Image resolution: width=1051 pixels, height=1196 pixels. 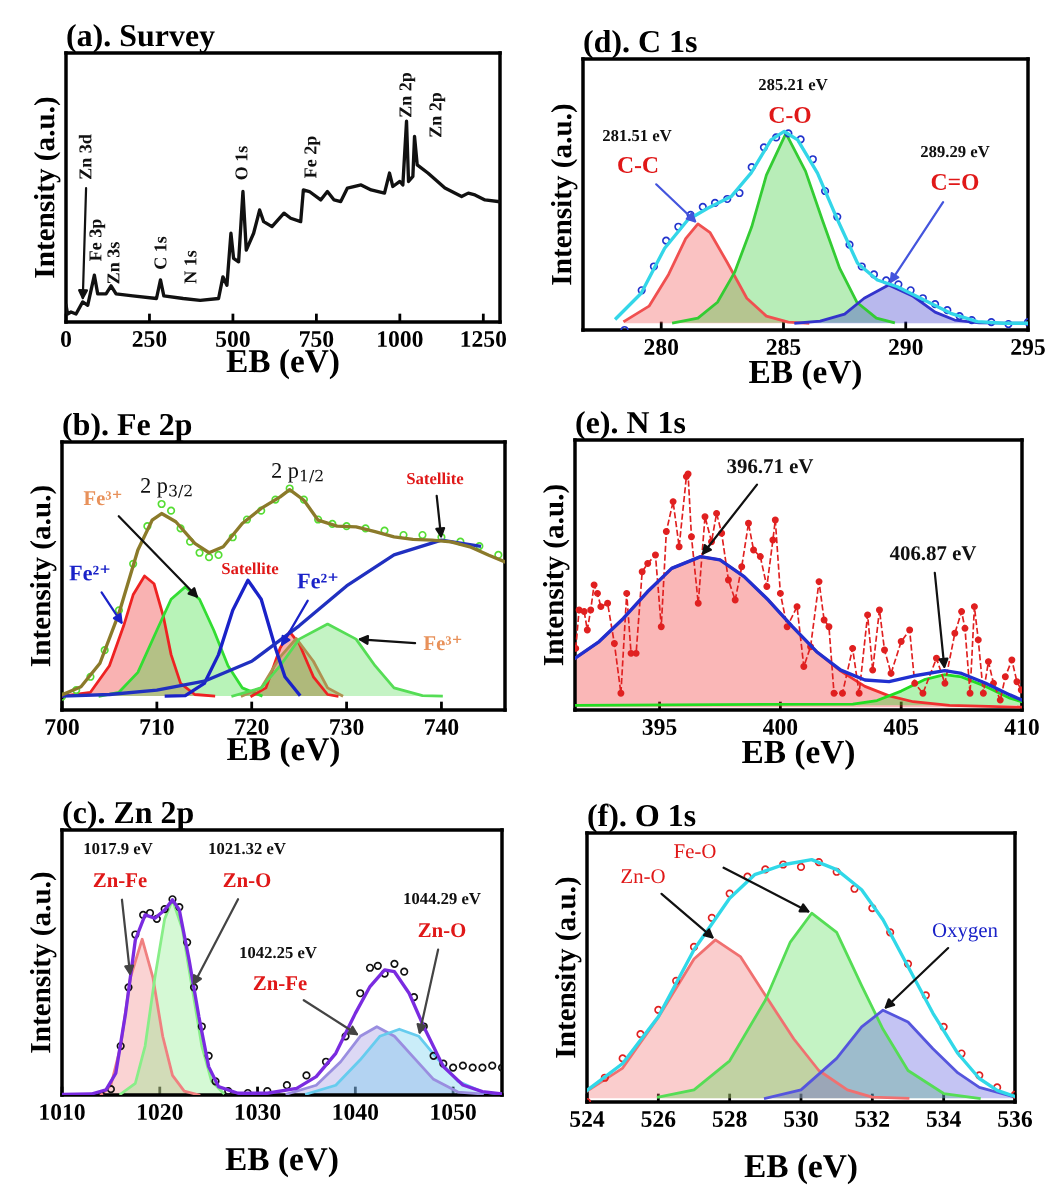 What do you see at coordinates (241, 163) in the screenshot?
I see `annotation: O 1s` at bounding box center [241, 163].